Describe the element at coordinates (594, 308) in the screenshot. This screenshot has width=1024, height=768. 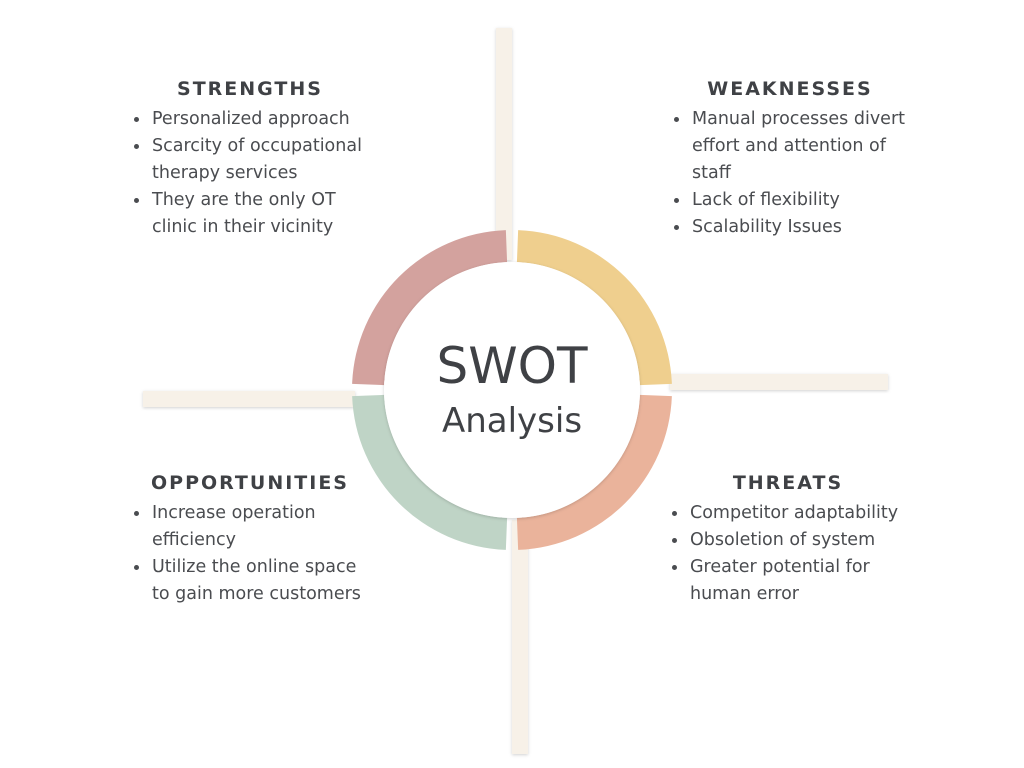
I see `weaknesses-ring-segment` at that location.